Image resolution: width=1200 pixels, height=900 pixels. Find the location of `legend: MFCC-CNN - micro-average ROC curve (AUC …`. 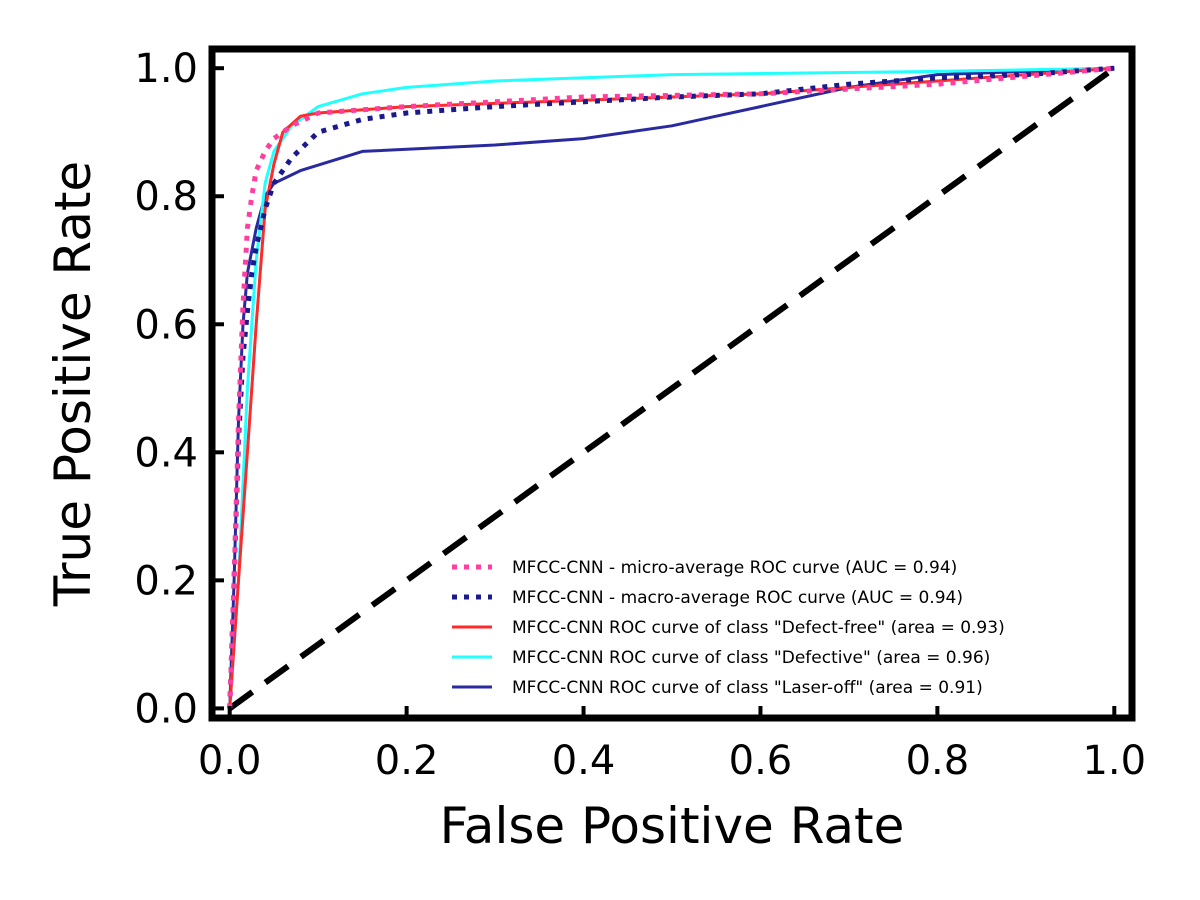

legend: MFCC-CNN - micro-average ROC curve (AUC … is located at coordinates (728, 628).